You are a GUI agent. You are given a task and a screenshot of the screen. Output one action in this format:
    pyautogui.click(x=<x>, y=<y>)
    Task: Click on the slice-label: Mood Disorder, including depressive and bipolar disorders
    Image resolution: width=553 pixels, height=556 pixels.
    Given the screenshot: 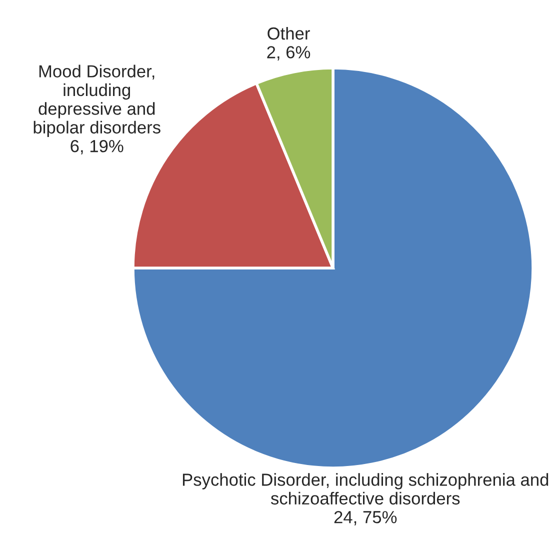 What is the action you would take?
    pyautogui.click(x=97, y=101)
    